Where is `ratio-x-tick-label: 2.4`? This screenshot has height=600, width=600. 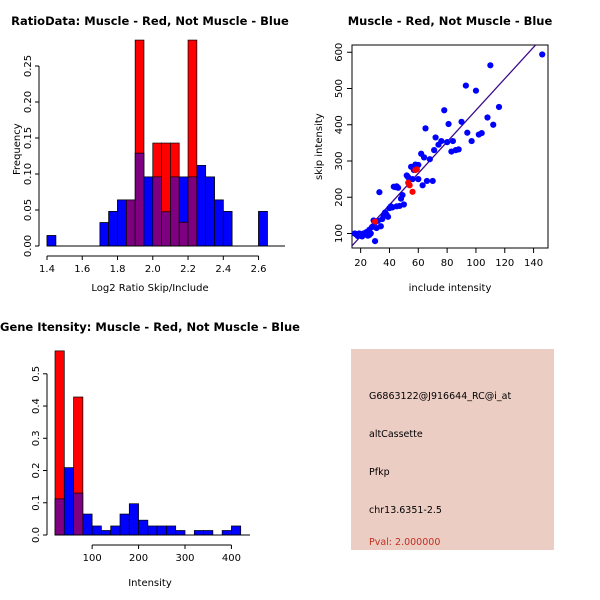
ratio-x-tick-label: 2.4 is located at coordinates (223, 269).